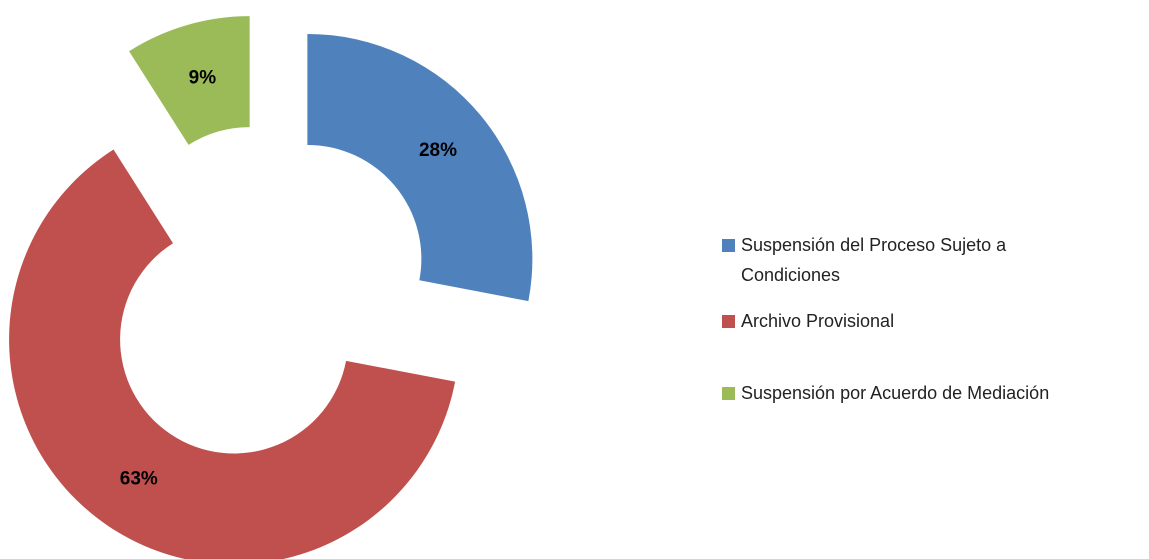  I want to click on data-label: 63%, so click(139, 479).